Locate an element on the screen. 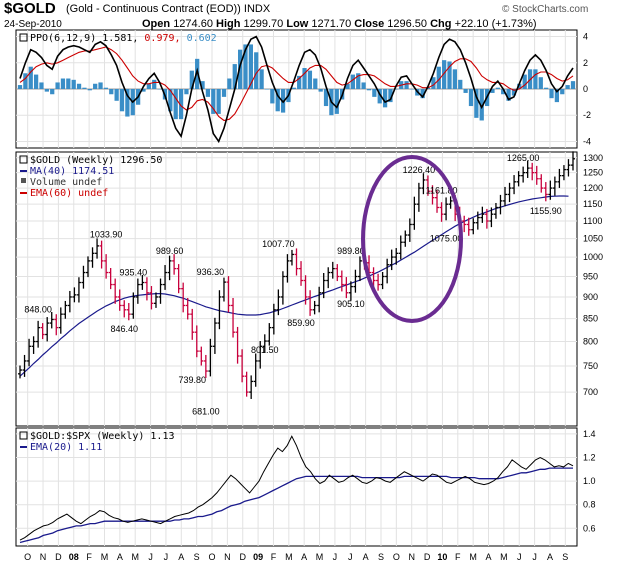 Image resolution: width=620 pixels, height=566 pixels. price-annotation: 859.90 is located at coordinates (301, 323).